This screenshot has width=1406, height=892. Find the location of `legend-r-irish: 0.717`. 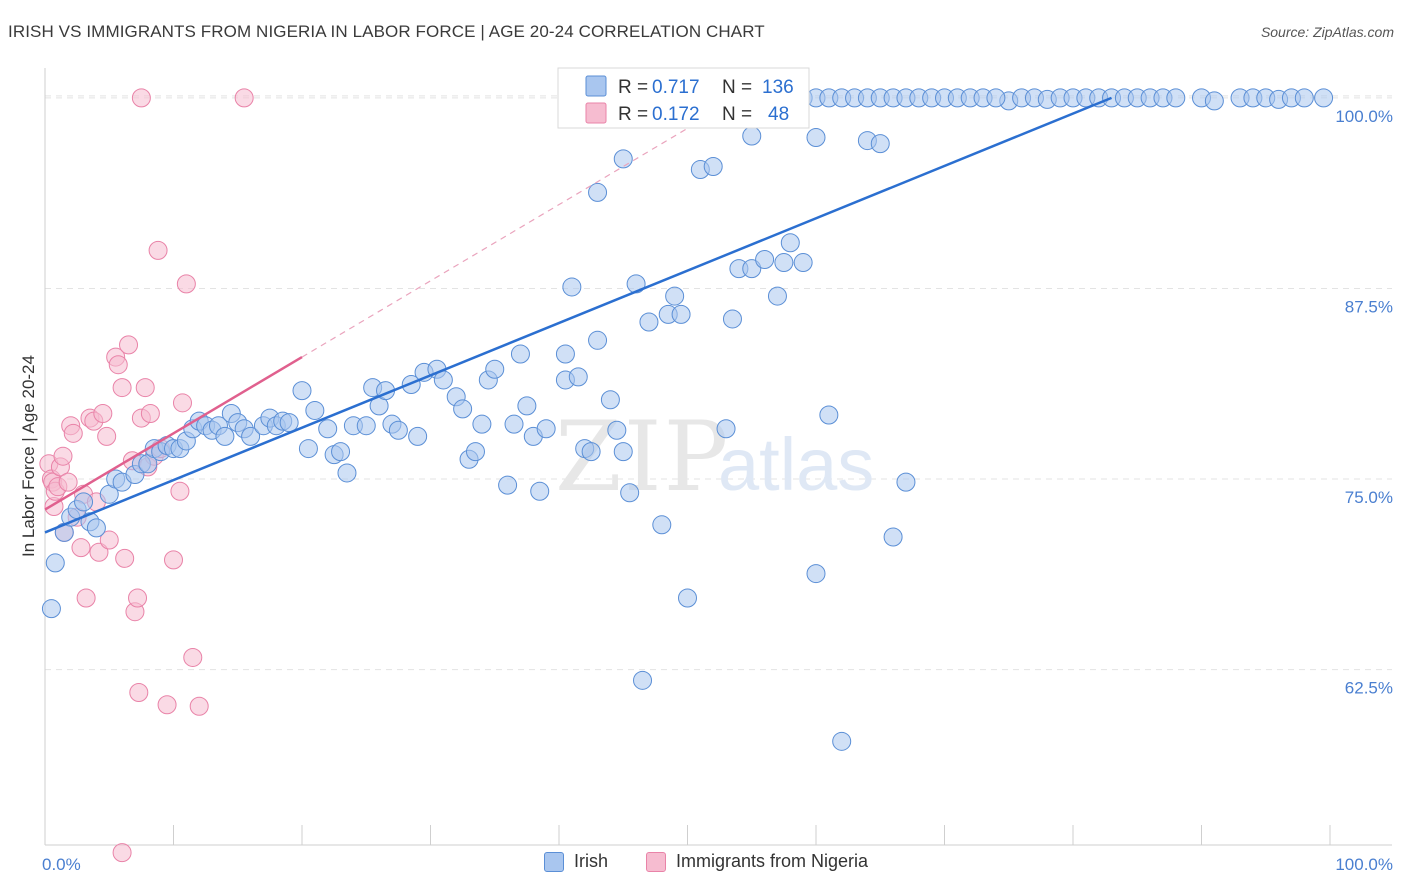

legend-r-irish: 0.717 is located at coordinates (676, 87).